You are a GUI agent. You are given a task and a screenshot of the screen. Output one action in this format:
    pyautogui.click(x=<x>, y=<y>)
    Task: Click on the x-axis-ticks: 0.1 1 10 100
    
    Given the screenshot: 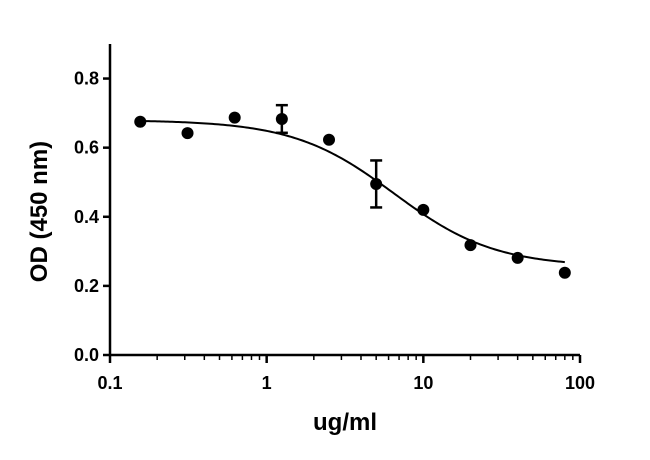 What is the action you would take?
    pyautogui.click(x=346, y=374)
    